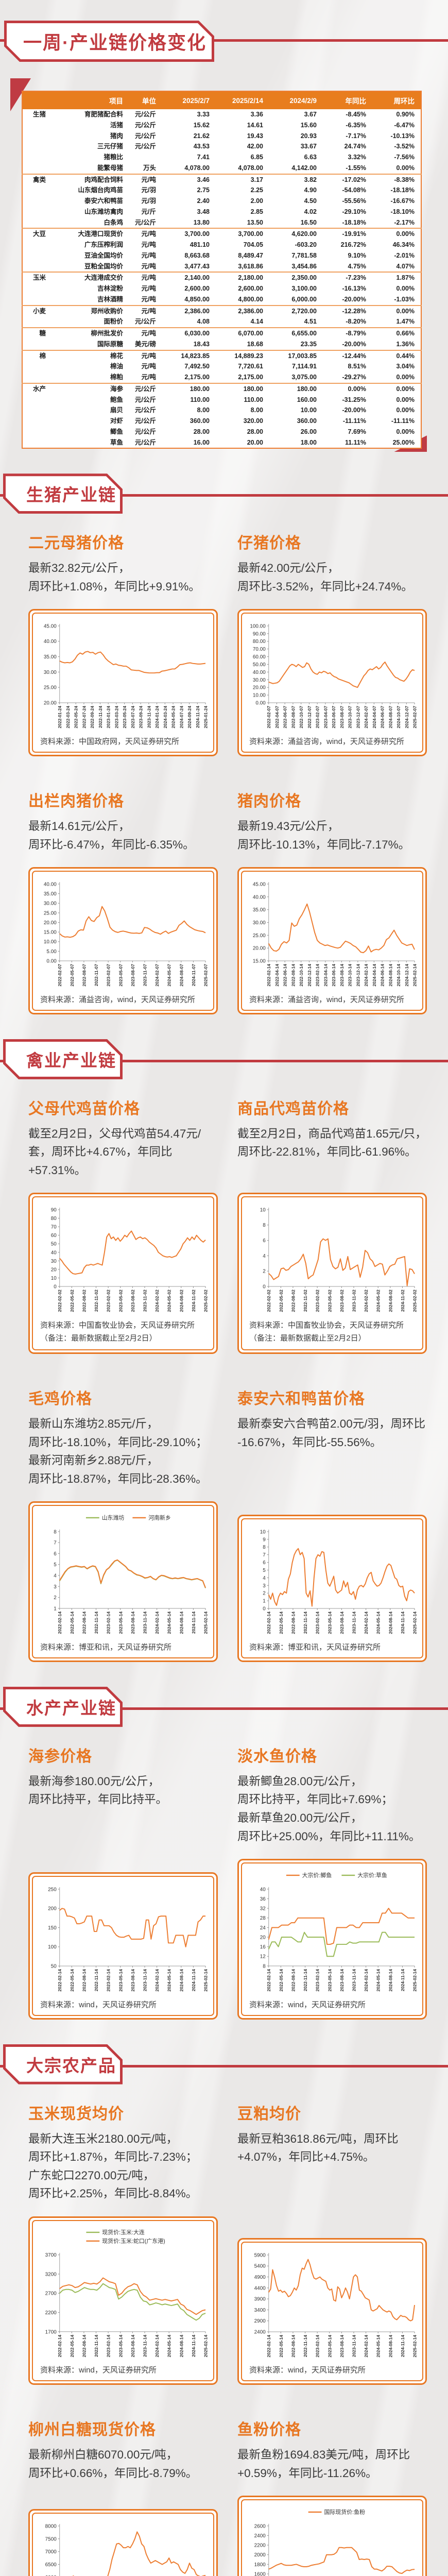  Describe the element at coordinates (396, 333) in the screenshot. I see `cell: 0.66%` at that location.